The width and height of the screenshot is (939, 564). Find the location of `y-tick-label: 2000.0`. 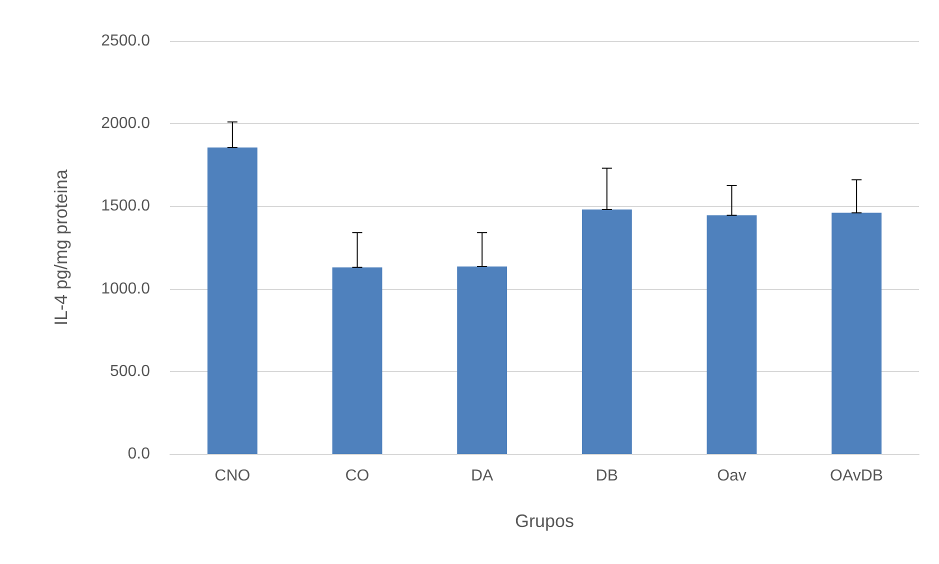

y-tick-label: 2000.0 is located at coordinates (125, 123).